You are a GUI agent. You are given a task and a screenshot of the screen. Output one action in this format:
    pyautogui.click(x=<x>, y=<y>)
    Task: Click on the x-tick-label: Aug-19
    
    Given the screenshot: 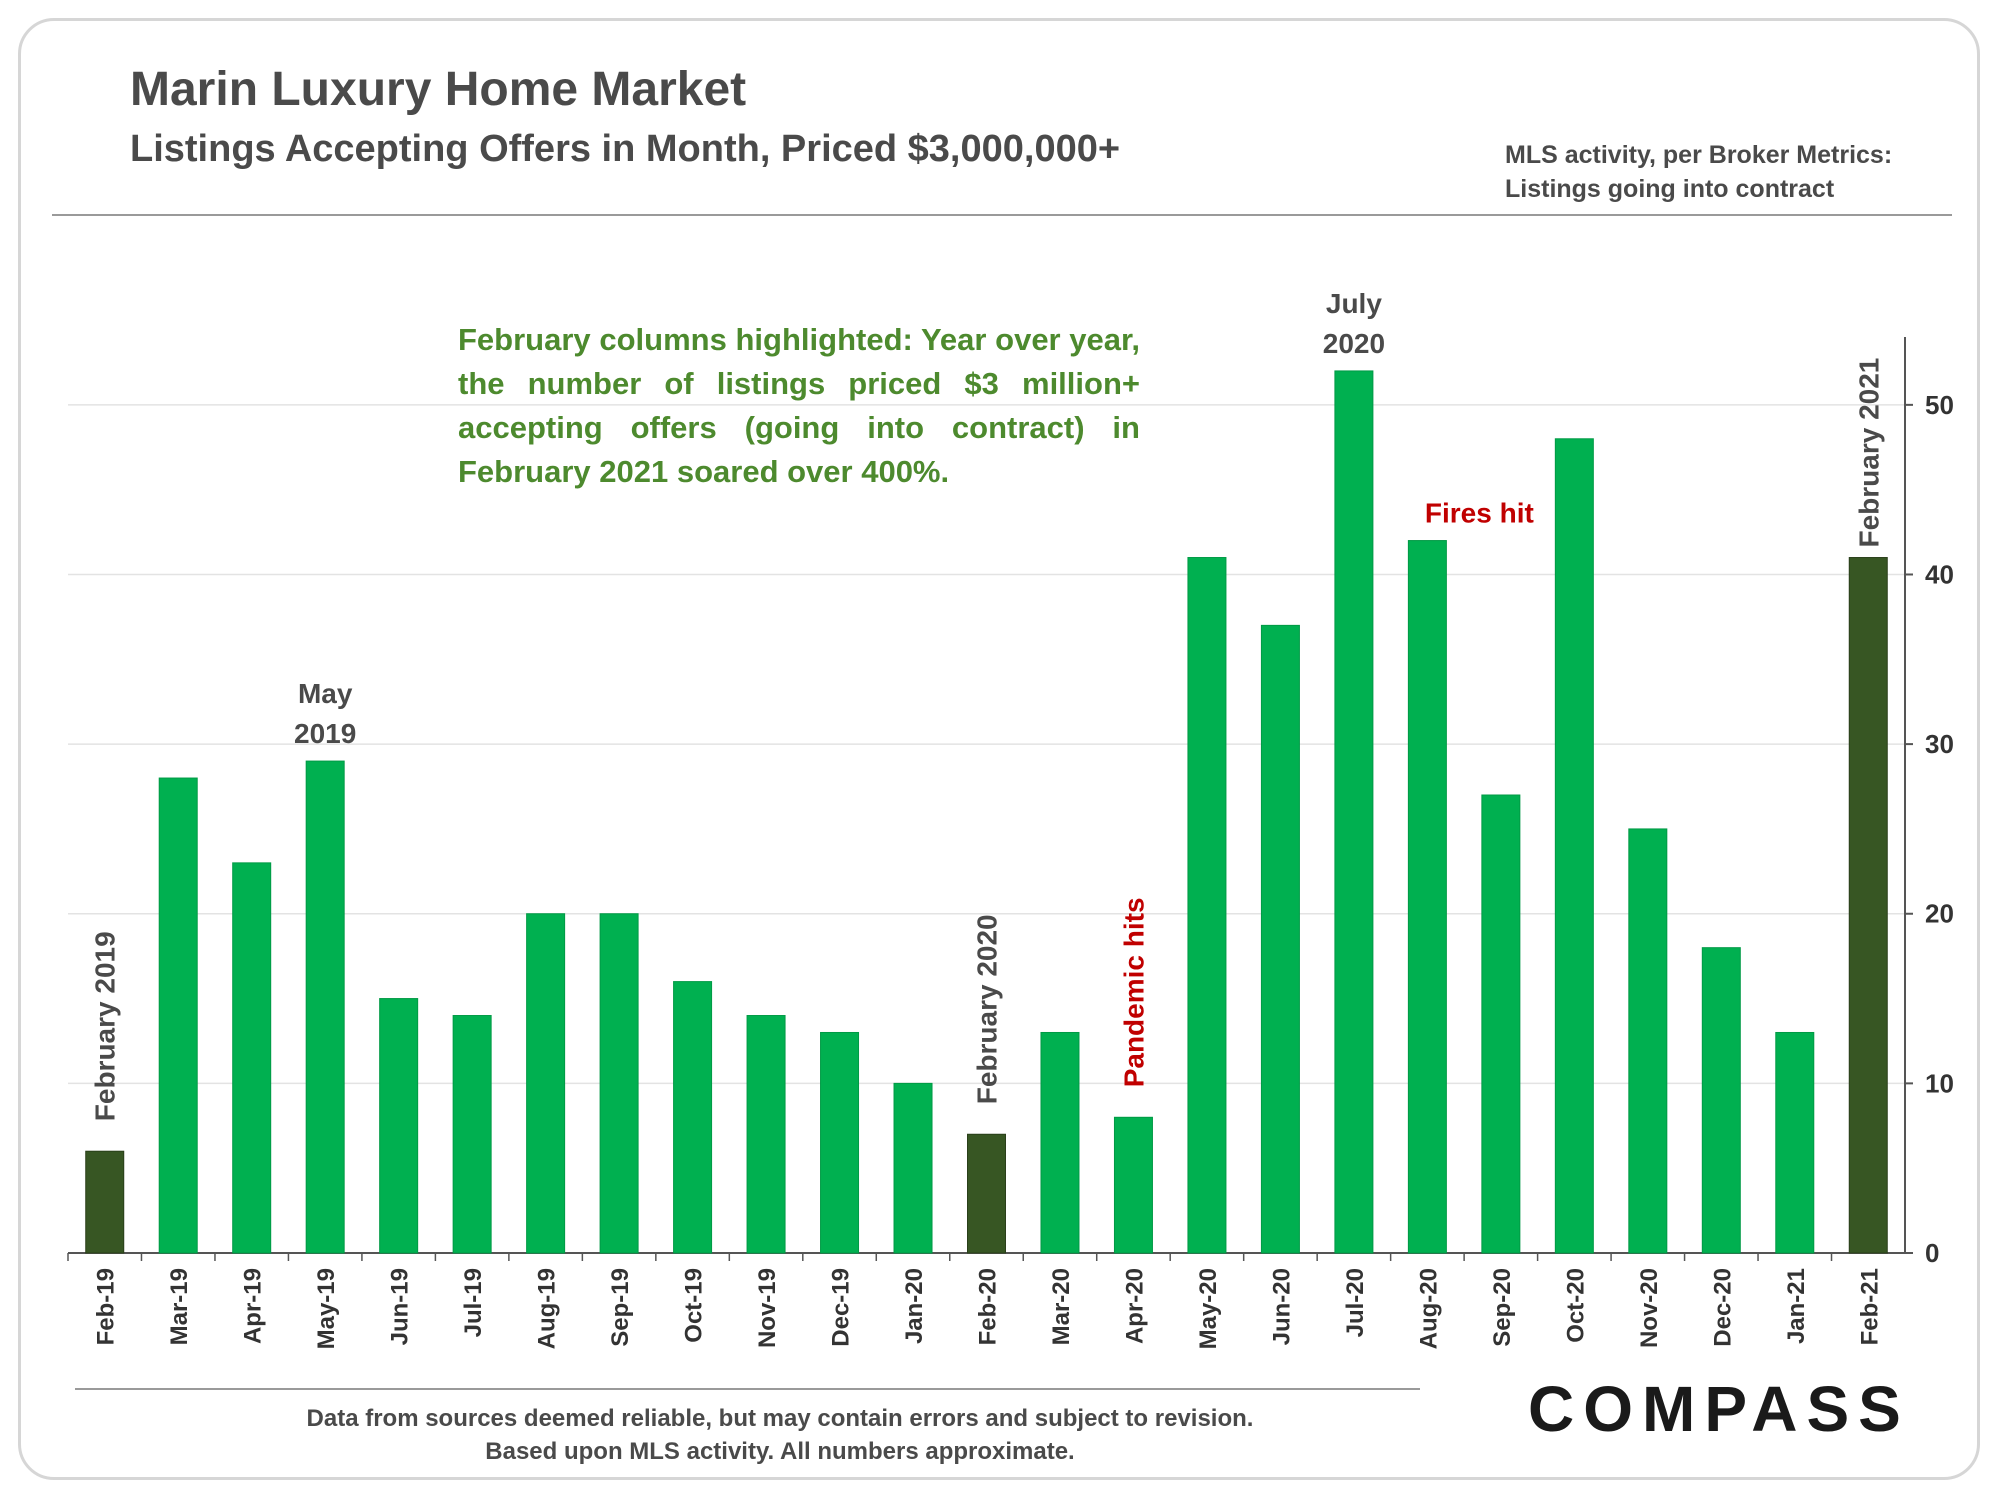 What is the action you would take?
    pyautogui.click(x=547, y=1308)
    